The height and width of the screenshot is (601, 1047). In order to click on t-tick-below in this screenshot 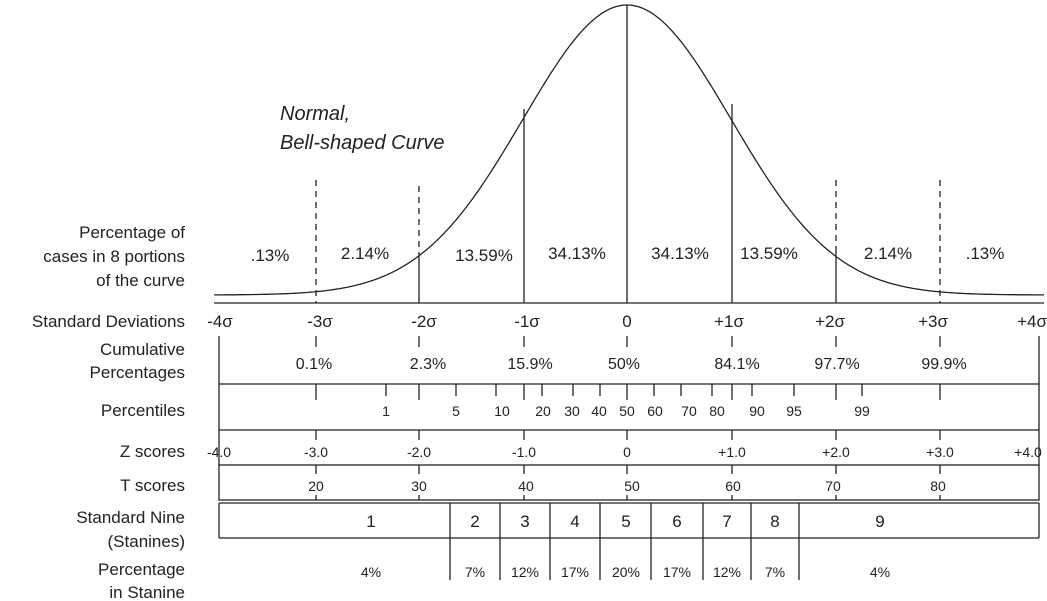, I will do `click(628, 497)`.